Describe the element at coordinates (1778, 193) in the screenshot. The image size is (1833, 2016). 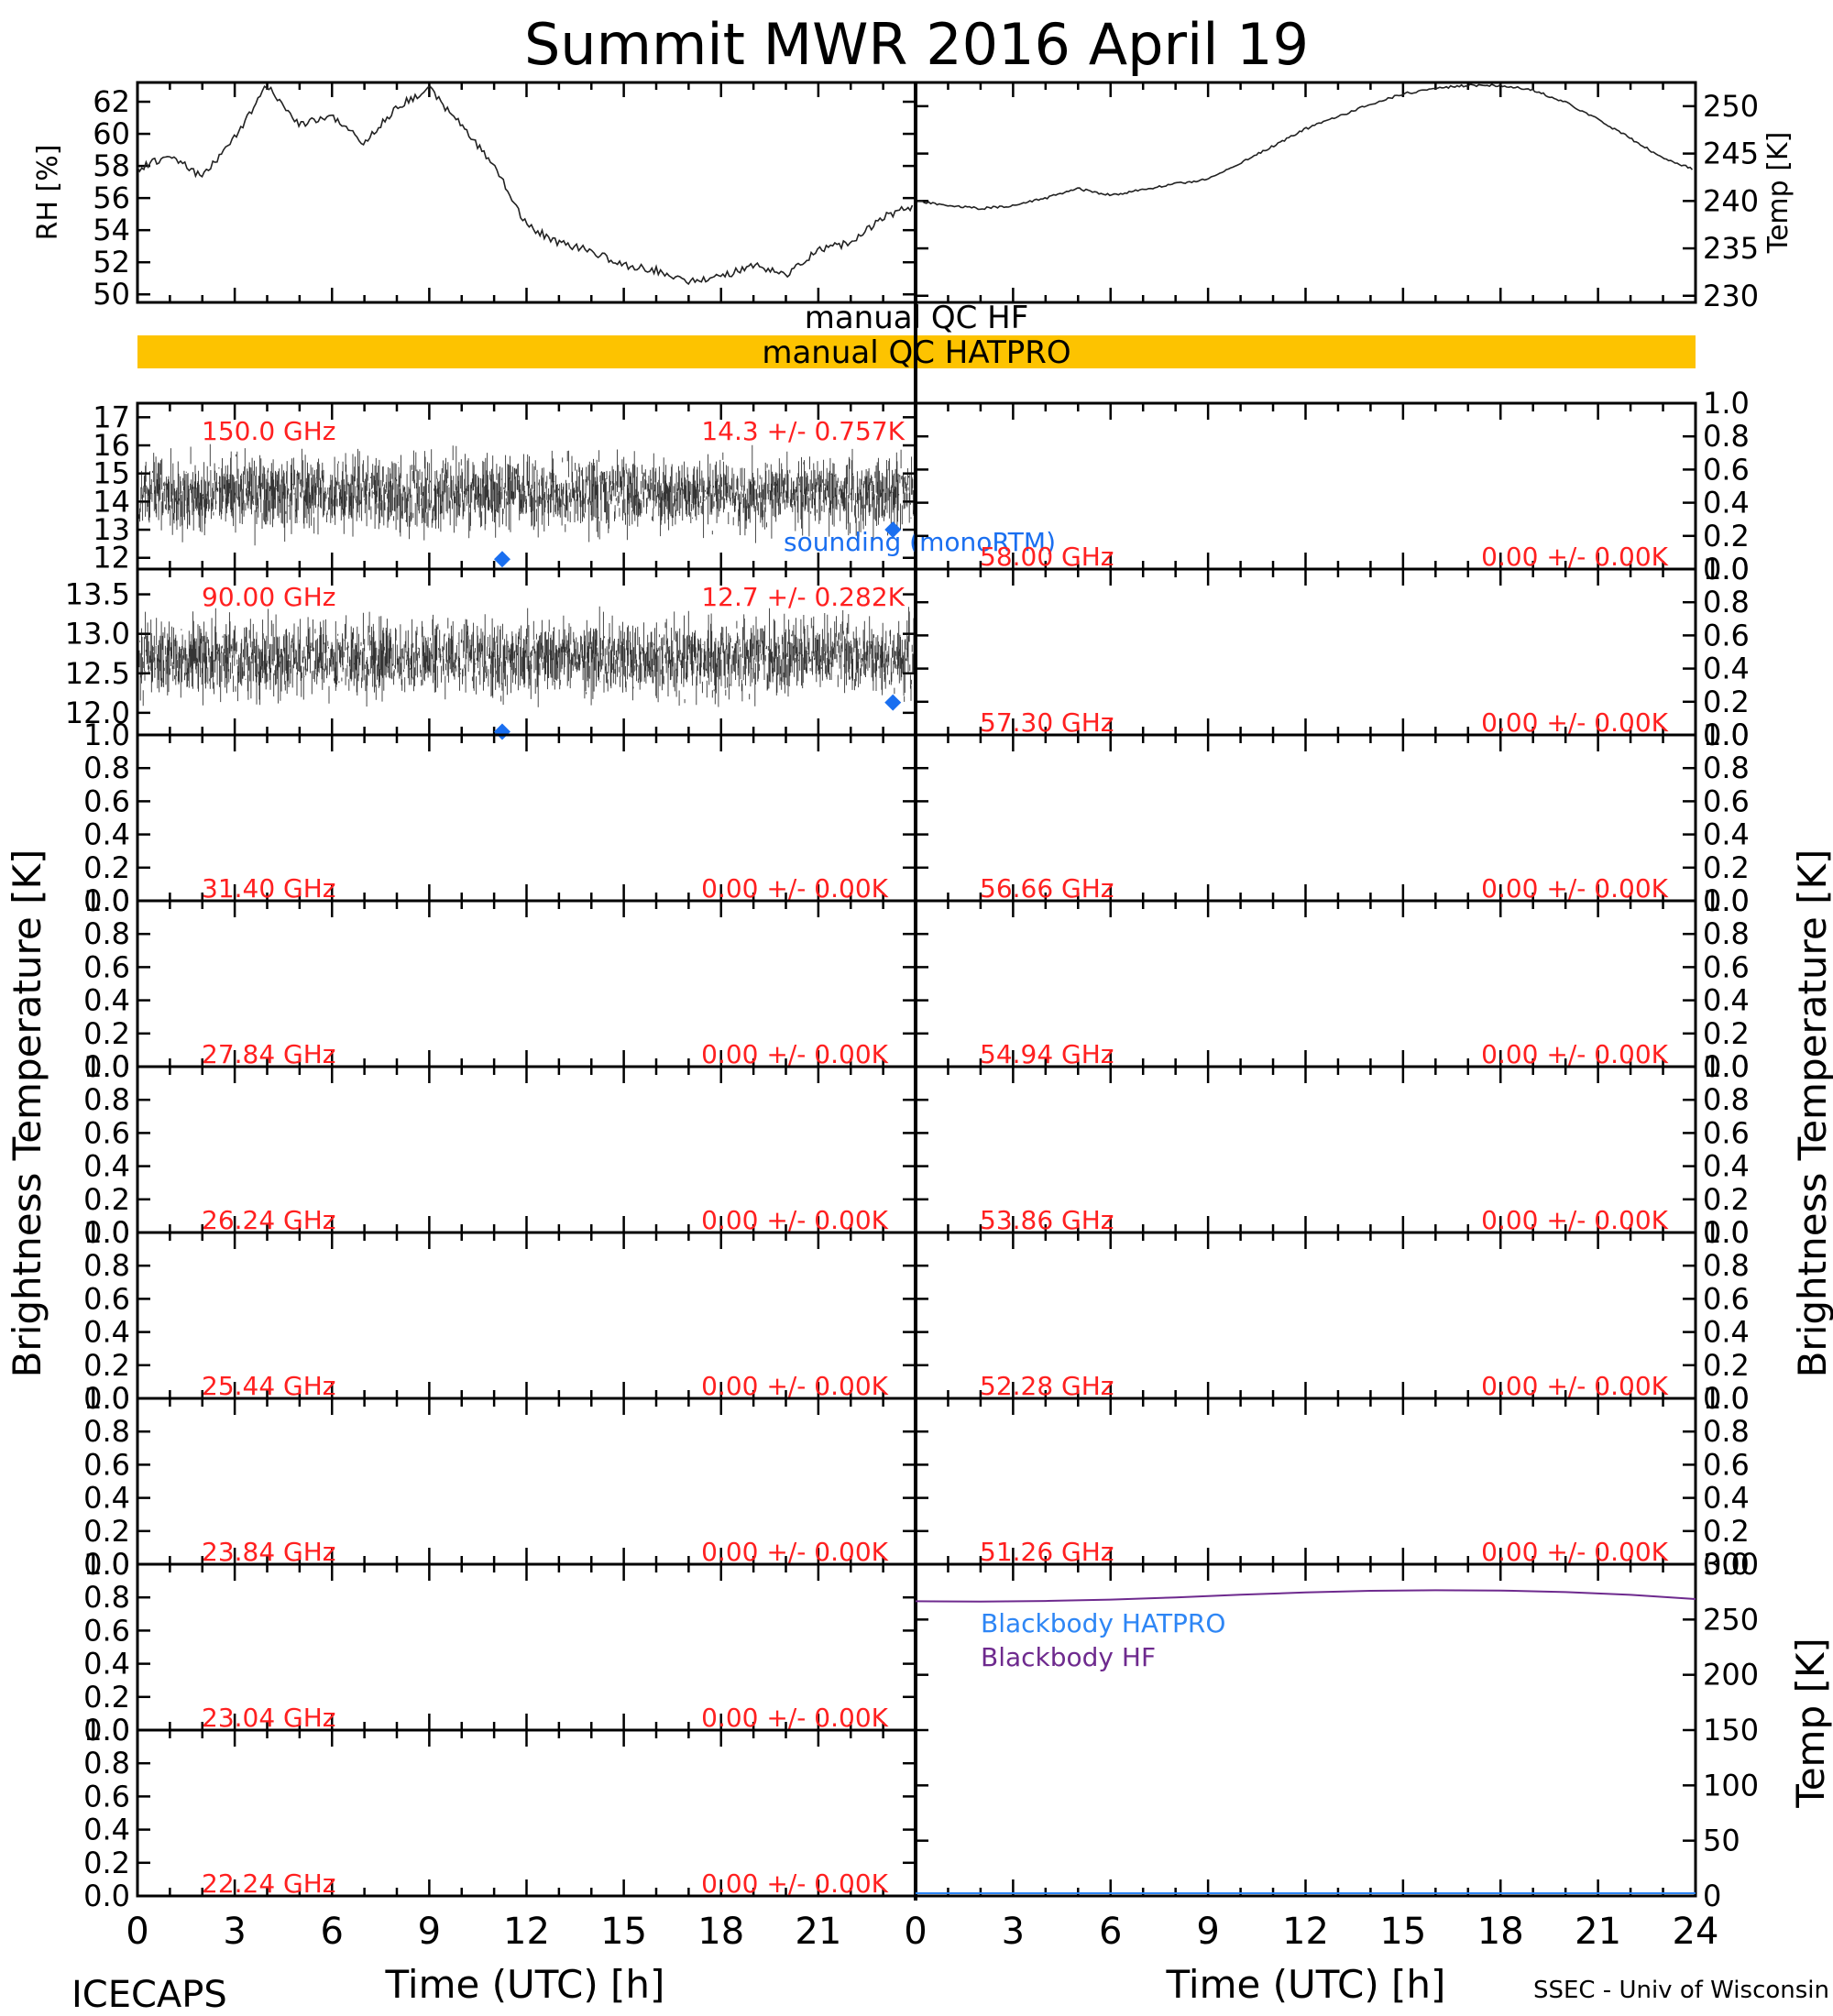
I see `temp-ylabel: Temp [K]` at that location.